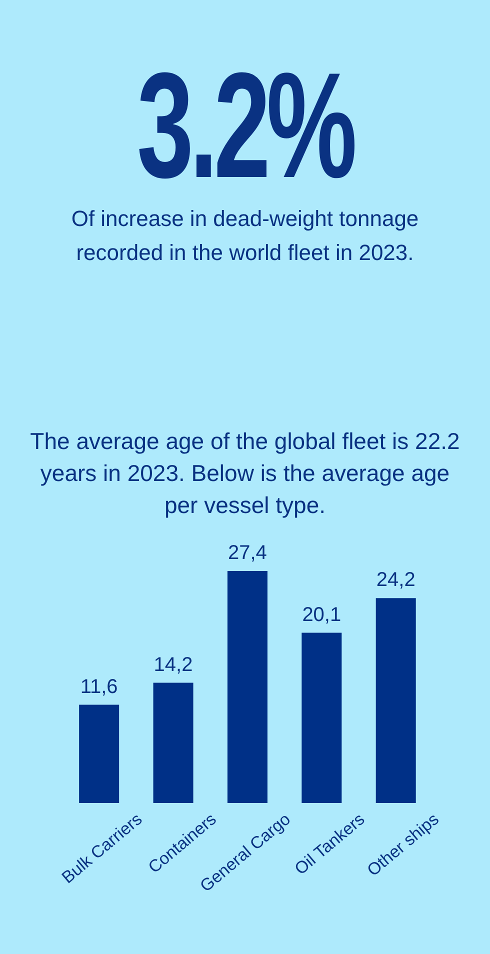  Describe the element at coordinates (99, 687) in the screenshot. I see `data-label: 11,6` at that location.